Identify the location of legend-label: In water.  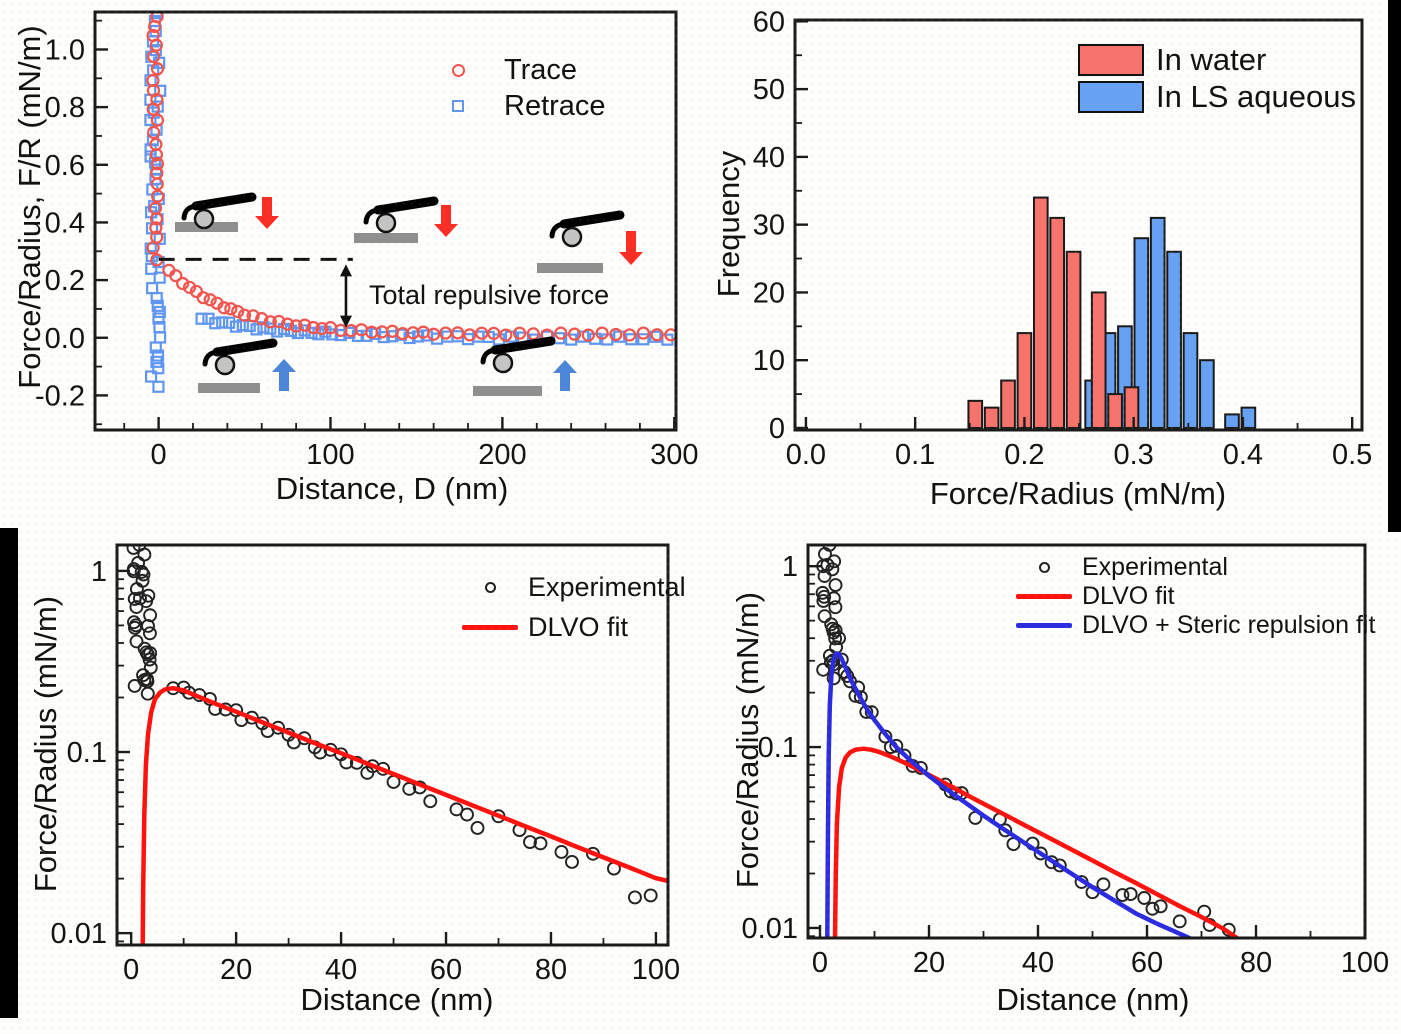
(1211, 59).